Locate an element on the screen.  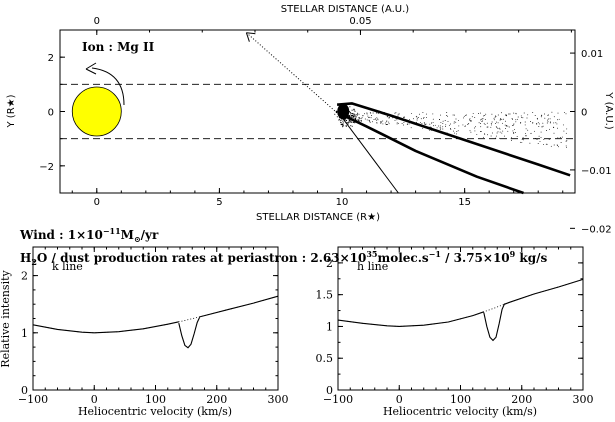
x-tick-label-top: 0 is located at coordinates (97, 21).